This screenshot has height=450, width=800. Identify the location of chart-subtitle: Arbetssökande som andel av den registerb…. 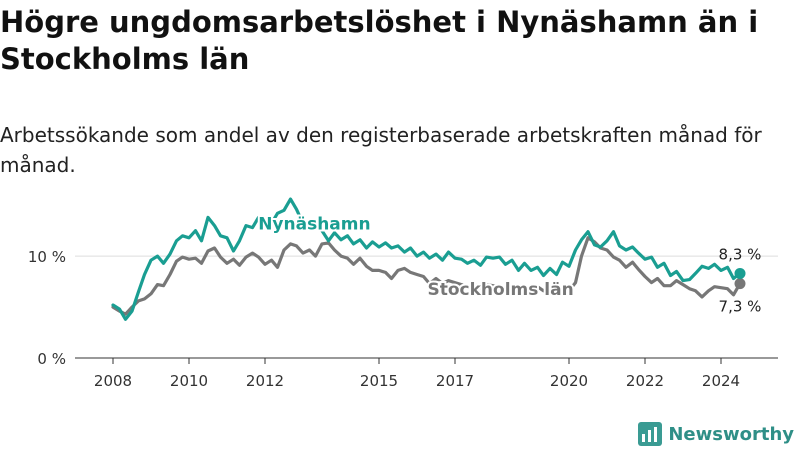
(381, 150).